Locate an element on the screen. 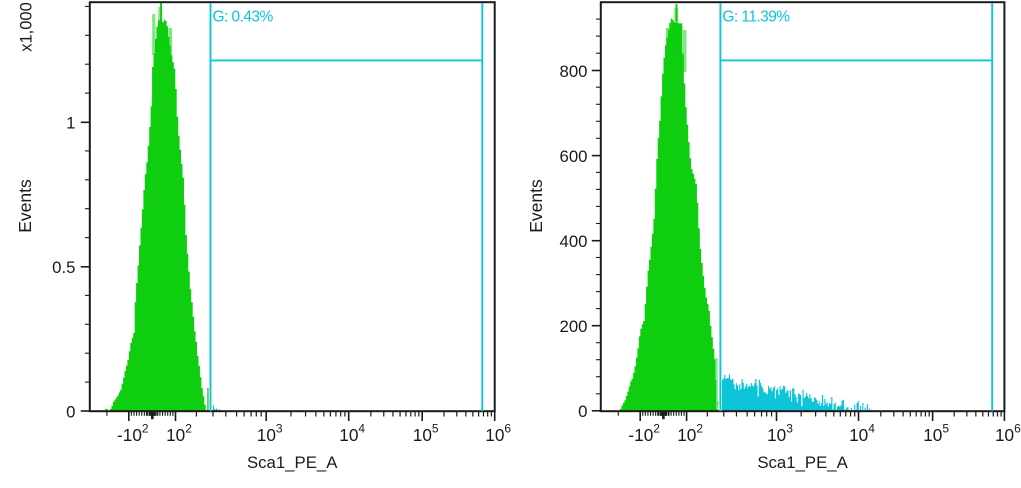 The height and width of the screenshot is (488, 1021). svg-text: 1 is located at coordinates (70, 123).